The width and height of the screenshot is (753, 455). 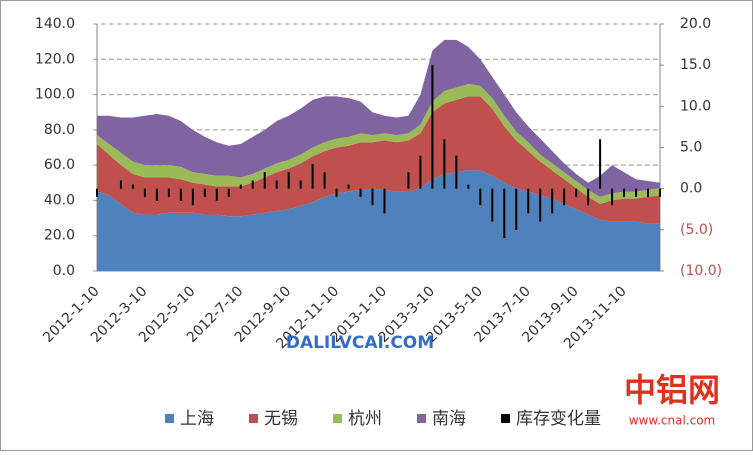 I want to click on y-tick-label: 40.0, so click(x=59, y=200).